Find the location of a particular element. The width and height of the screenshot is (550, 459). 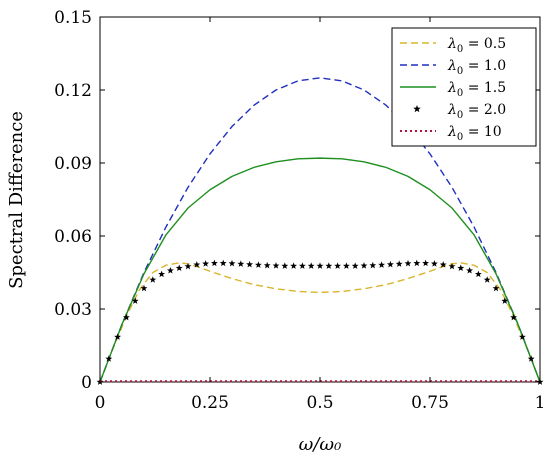

legend: λ0 = 0.5 λ0 = 1.0 λ0 = 1.5 λ0 = 2.0 λ0 = 10 is located at coordinates (464, 87).